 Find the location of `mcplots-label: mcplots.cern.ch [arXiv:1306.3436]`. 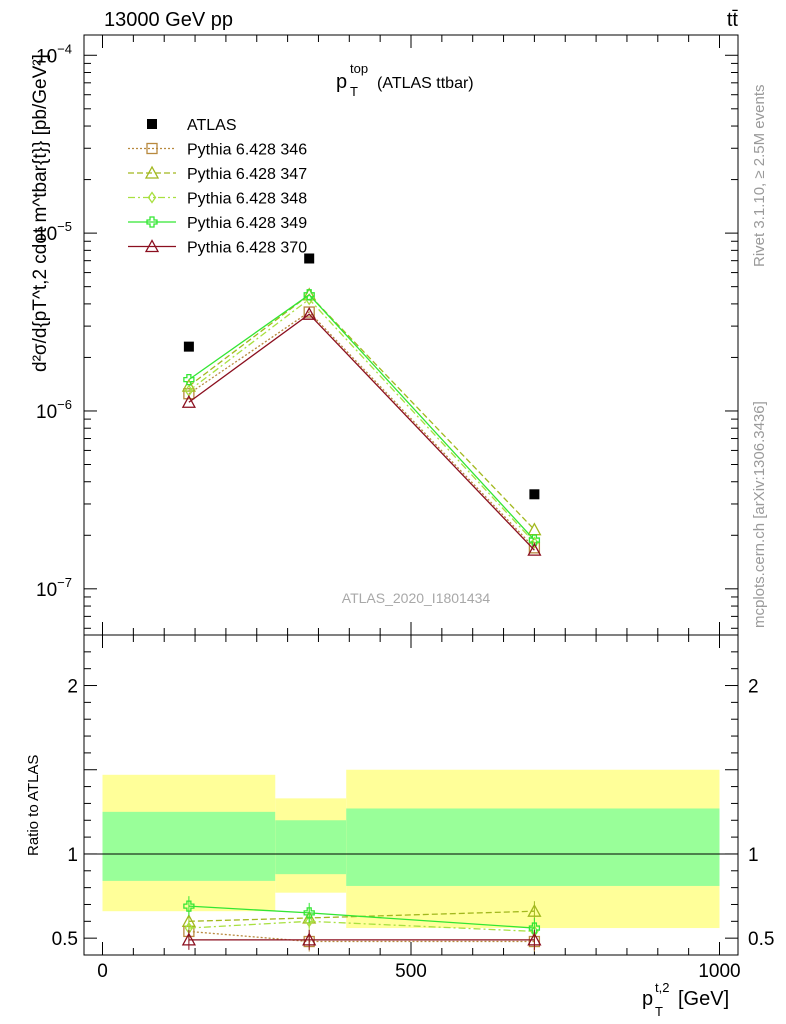

mcplots-label: mcplots.cern.ch [arXiv:1306.3436] is located at coordinates (759, 514).